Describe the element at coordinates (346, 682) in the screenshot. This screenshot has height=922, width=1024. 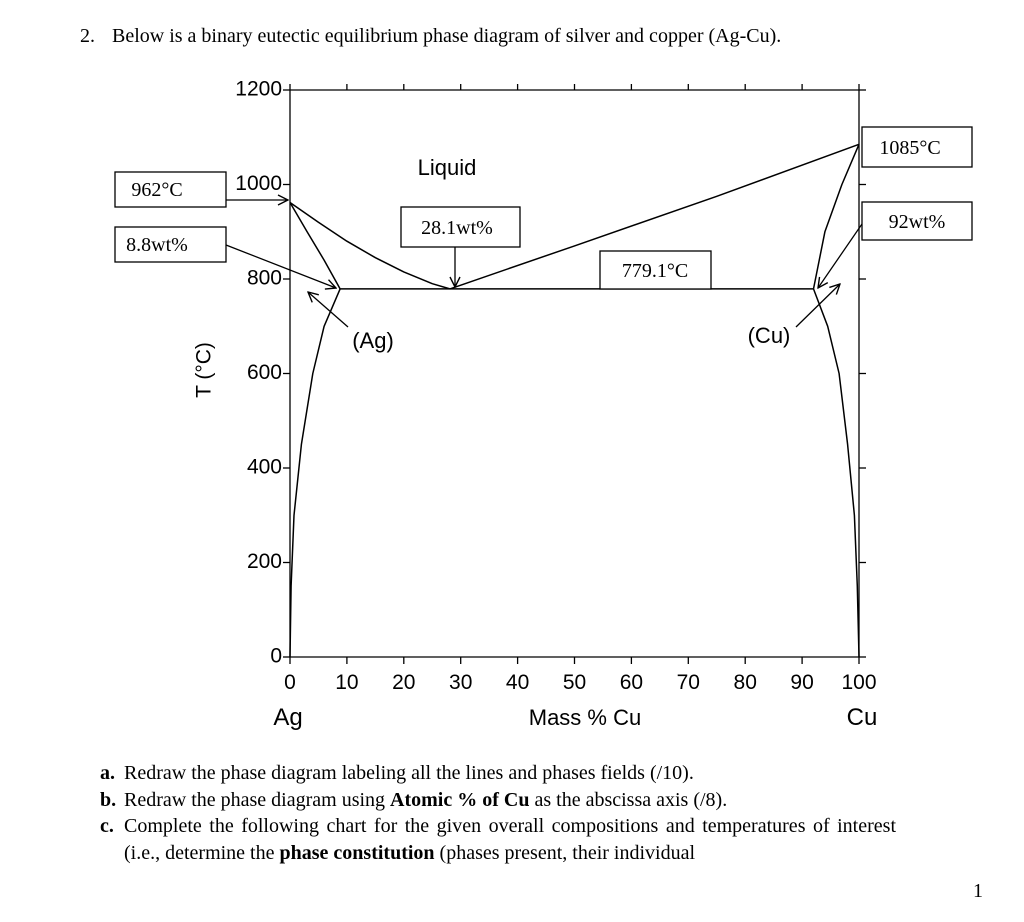
I see `x-tick-label: 10` at that location.